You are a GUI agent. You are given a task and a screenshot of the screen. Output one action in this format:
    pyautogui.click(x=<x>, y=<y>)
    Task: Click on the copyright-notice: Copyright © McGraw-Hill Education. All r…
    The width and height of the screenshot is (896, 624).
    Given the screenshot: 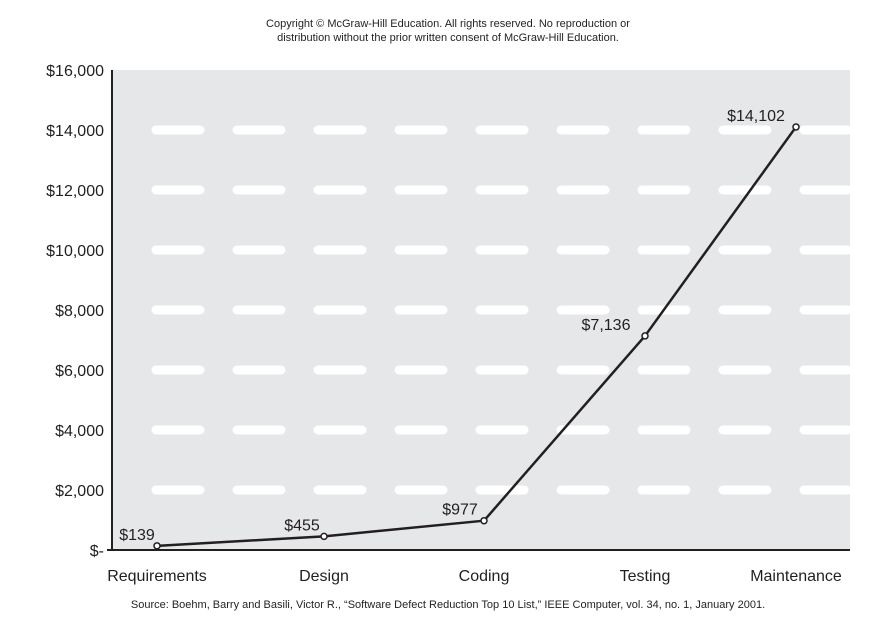 What is the action you would take?
    pyautogui.click(x=448, y=31)
    